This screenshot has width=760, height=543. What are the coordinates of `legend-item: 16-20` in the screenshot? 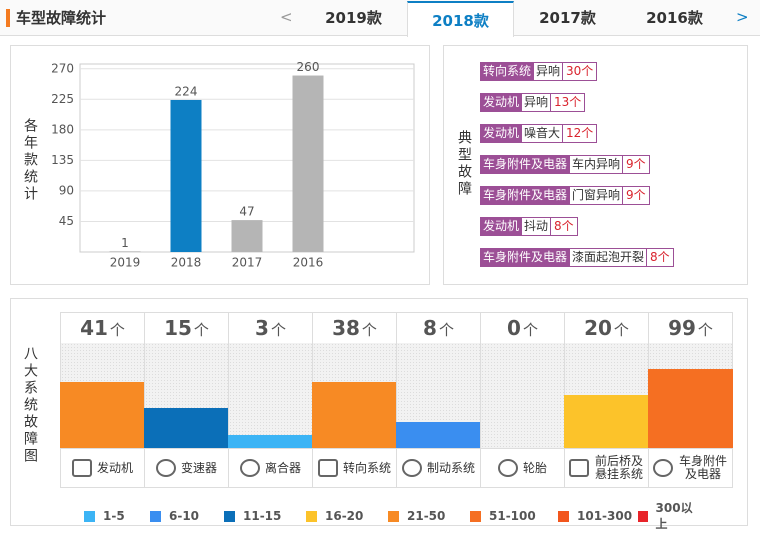 It's located at (347, 516).